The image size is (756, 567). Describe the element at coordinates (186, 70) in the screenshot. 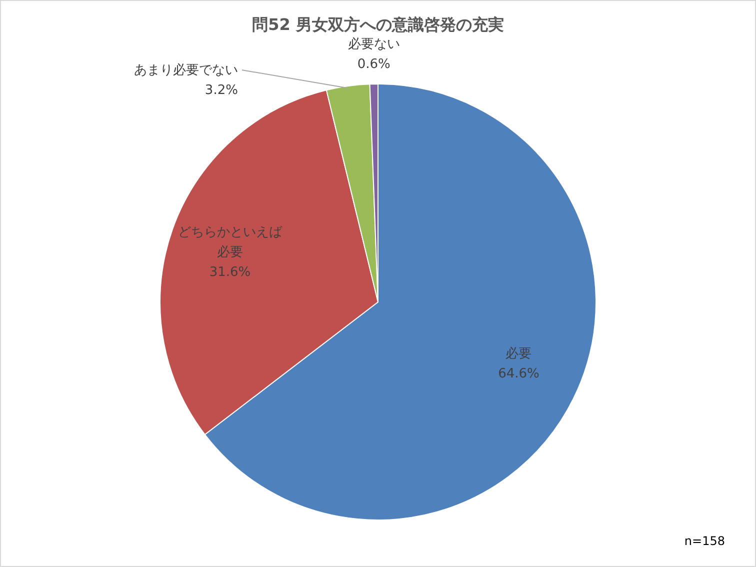

I see `slice-label: あまり必要でない` at that location.